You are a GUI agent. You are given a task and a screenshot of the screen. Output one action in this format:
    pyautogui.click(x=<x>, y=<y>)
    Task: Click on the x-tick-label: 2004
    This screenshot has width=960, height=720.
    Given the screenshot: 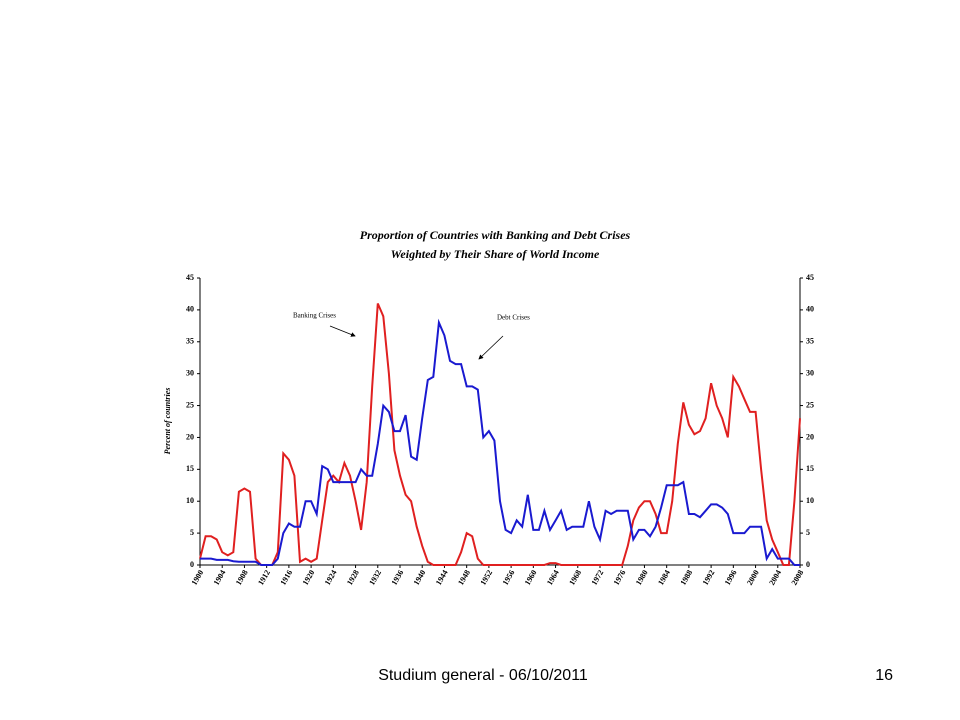 What is the action you would take?
    pyautogui.click(x=775, y=577)
    